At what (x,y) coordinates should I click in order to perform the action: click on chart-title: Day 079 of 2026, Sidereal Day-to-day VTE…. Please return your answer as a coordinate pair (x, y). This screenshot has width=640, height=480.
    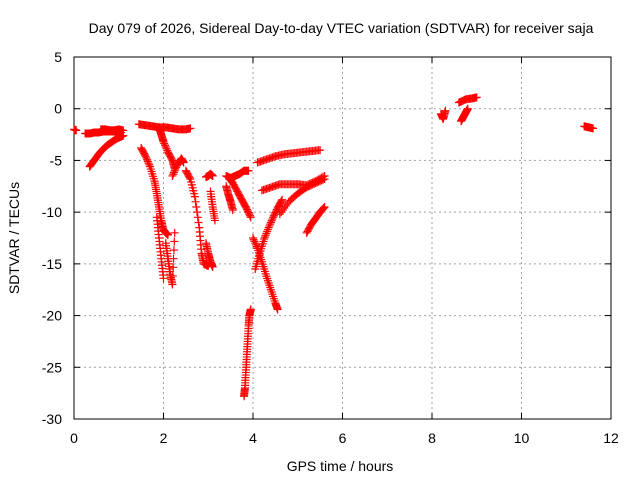
    Looking at the image, I should click on (341, 28).